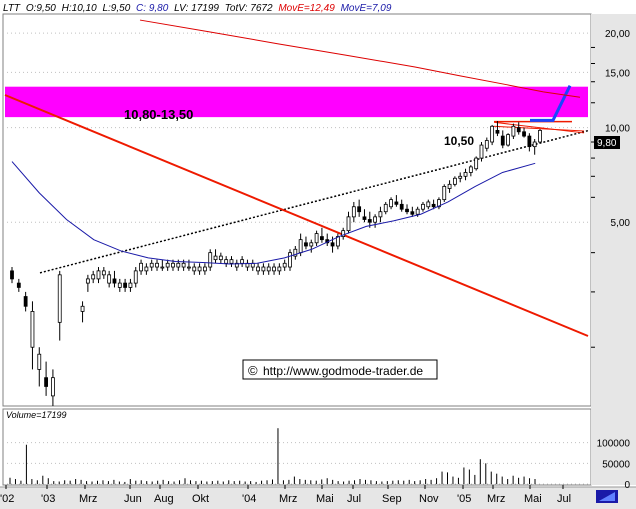 This screenshot has width=636, height=509. Describe the element at coordinates (249, 8) in the screenshot. I see `header-totv: TotV: 7672` at that location.